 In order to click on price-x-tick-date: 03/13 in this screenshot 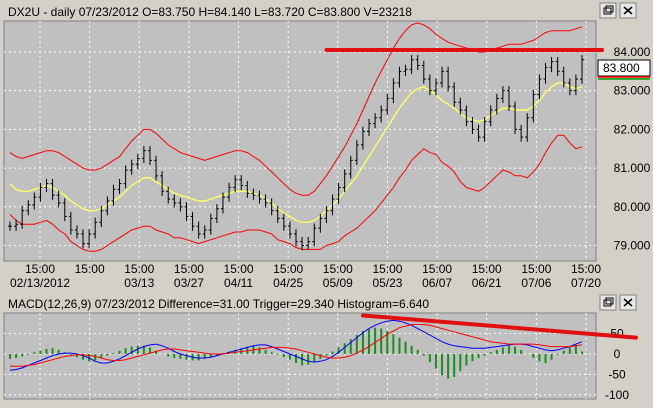, I will do `click(139, 283)`.